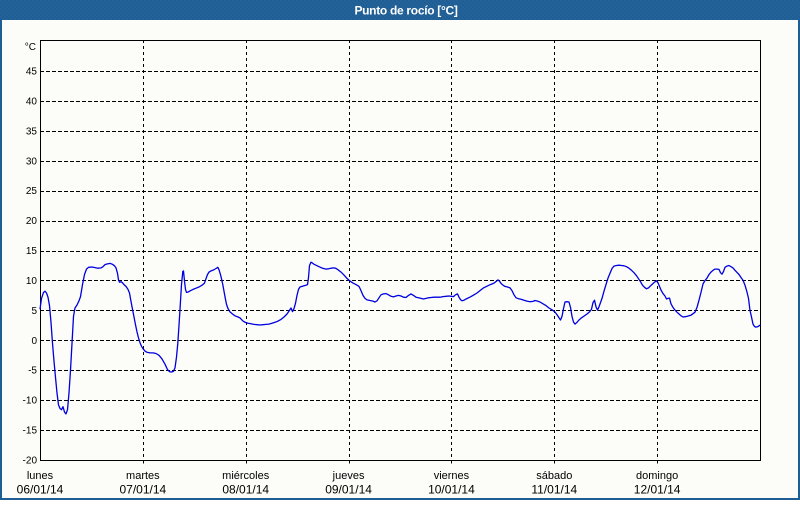 The width and height of the screenshot is (800, 505). I want to click on svg-text: 09/01/14, so click(348, 490).